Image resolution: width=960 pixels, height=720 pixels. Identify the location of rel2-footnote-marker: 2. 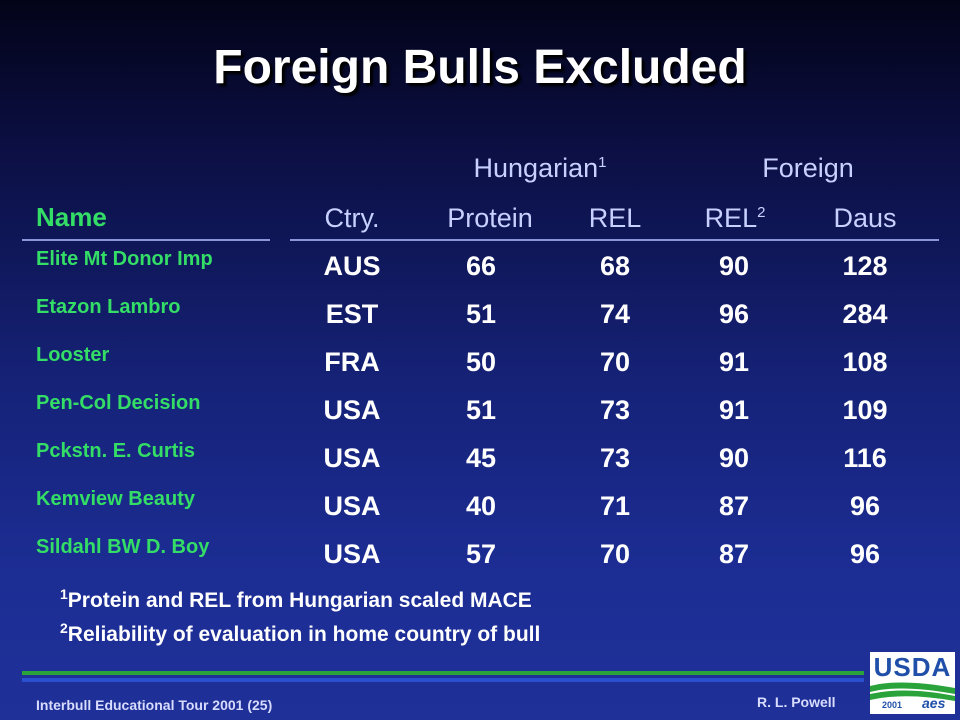
(761, 212).